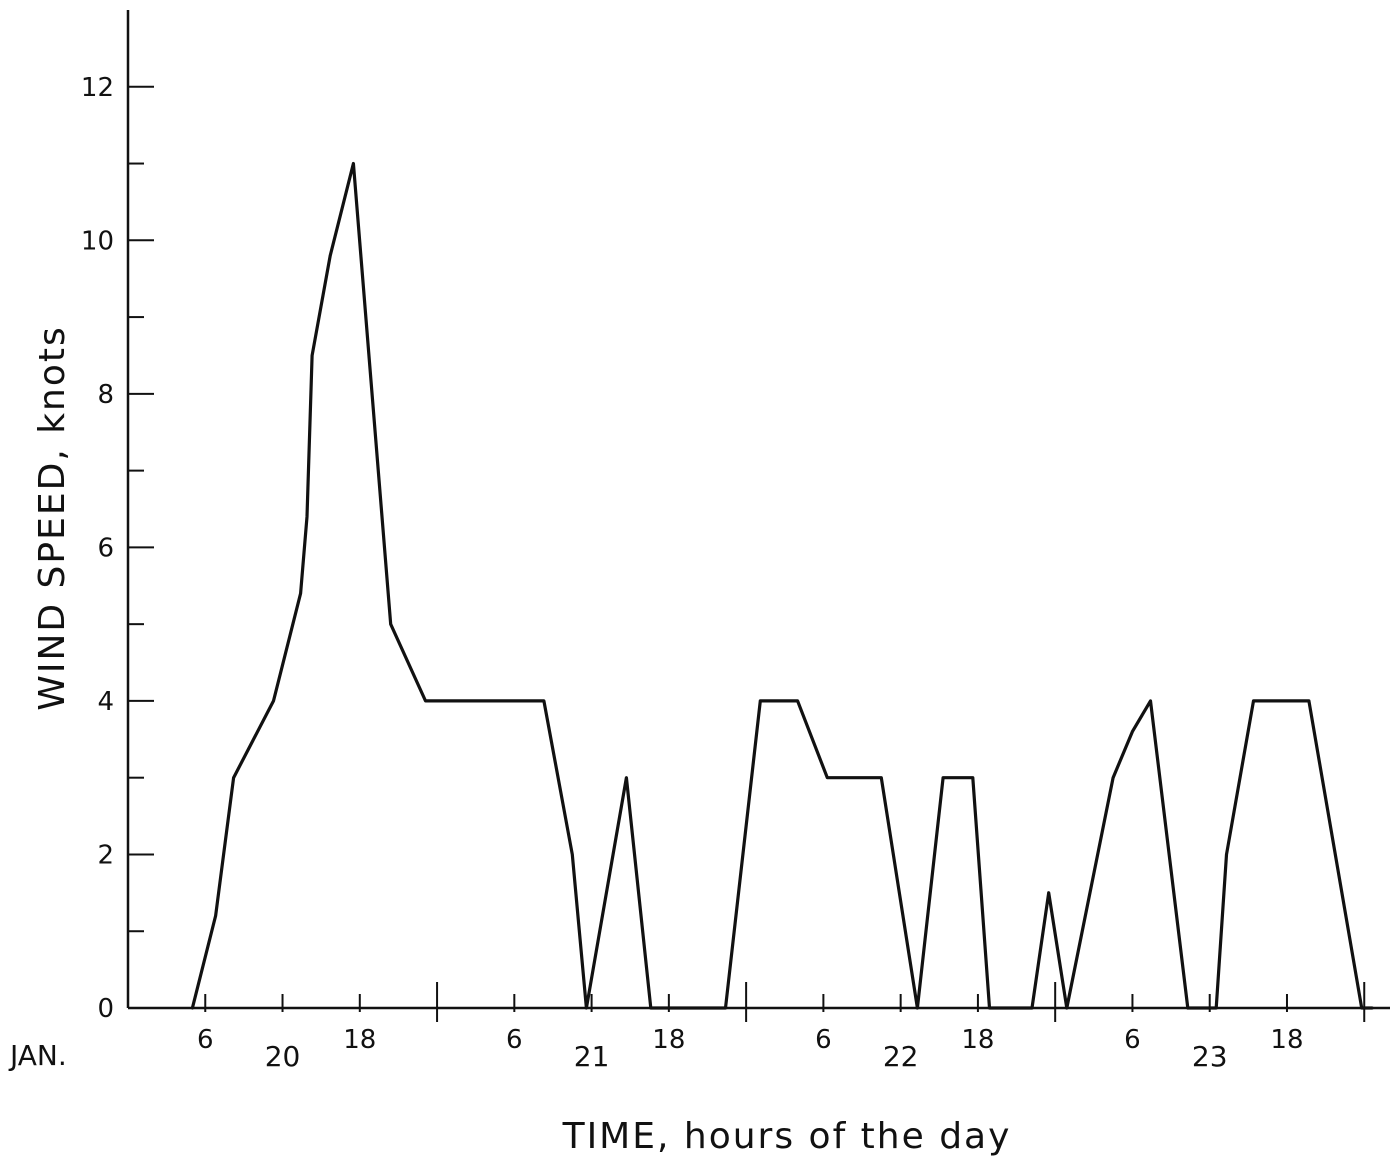  What do you see at coordinates (97, 88) in the screenshot?
I see `y-tick-label: 12` at bounding box center [97, 88].